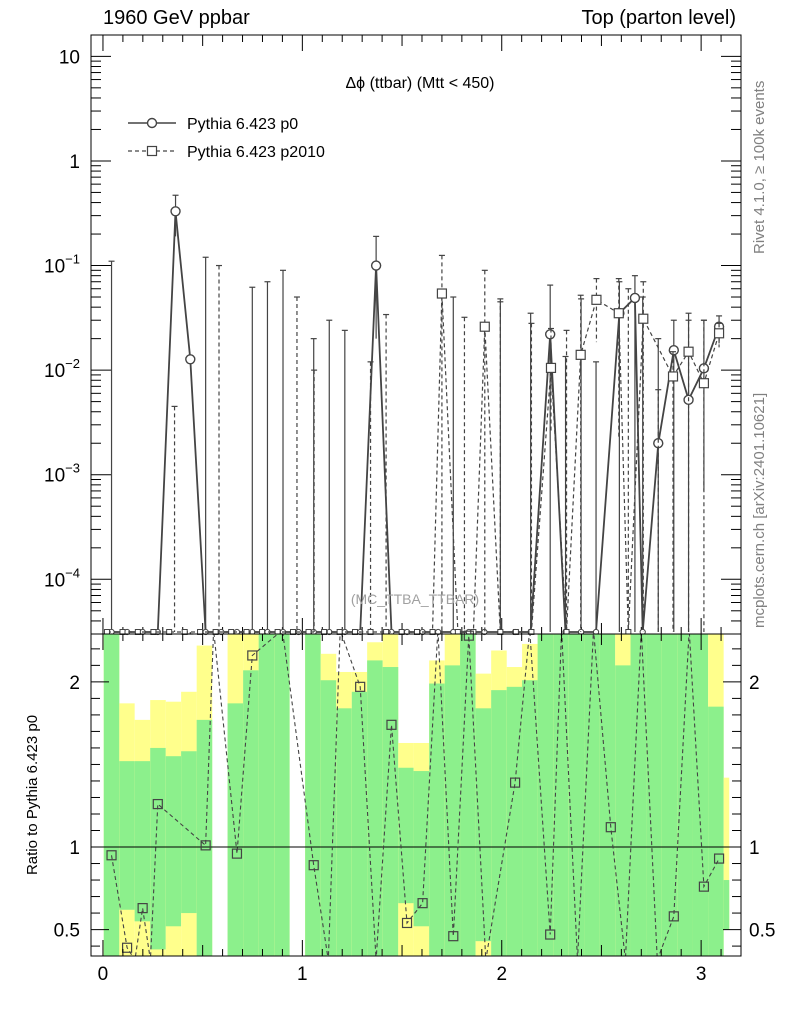  Describe the element at coordinates (302, 974) in the screenshot. I see `x-tick-label: 1` at that location.